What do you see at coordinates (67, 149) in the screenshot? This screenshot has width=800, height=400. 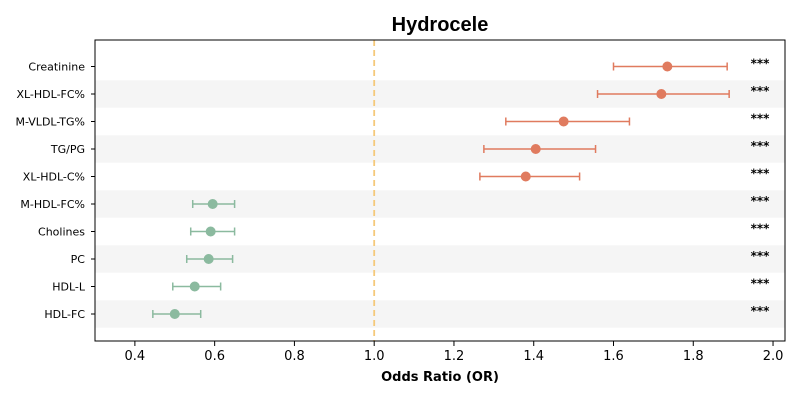 I see `row-label: TG/PG` at bounding box center [67, 149].